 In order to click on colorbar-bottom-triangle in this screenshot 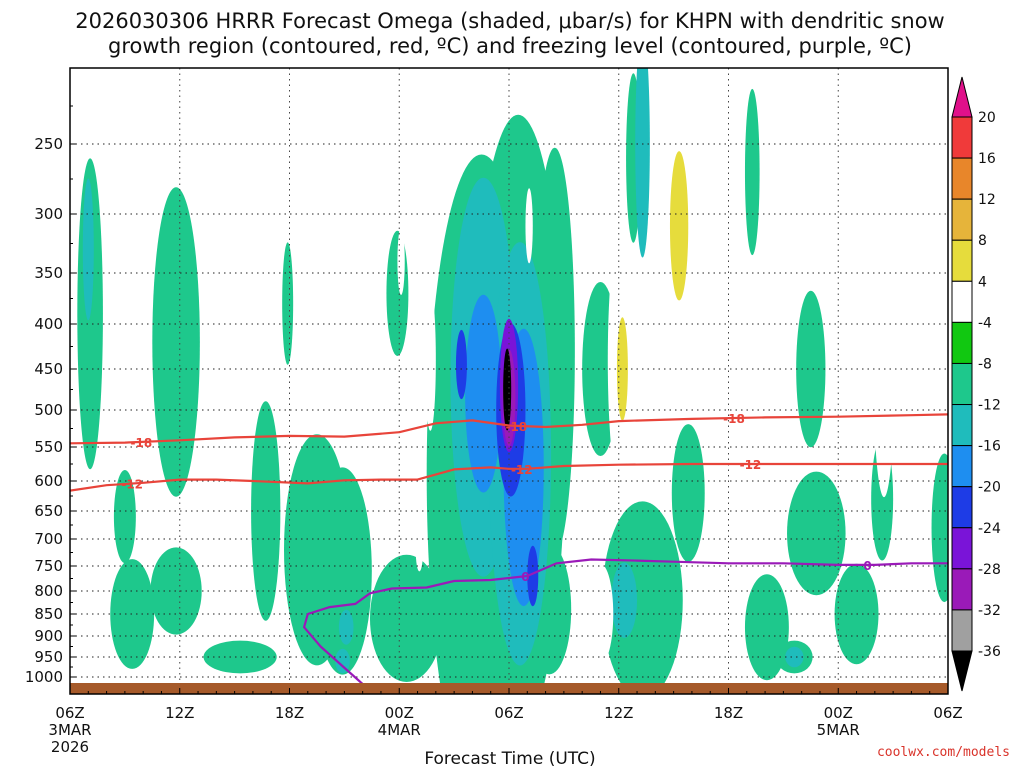, I will do `click(962, 671)`.